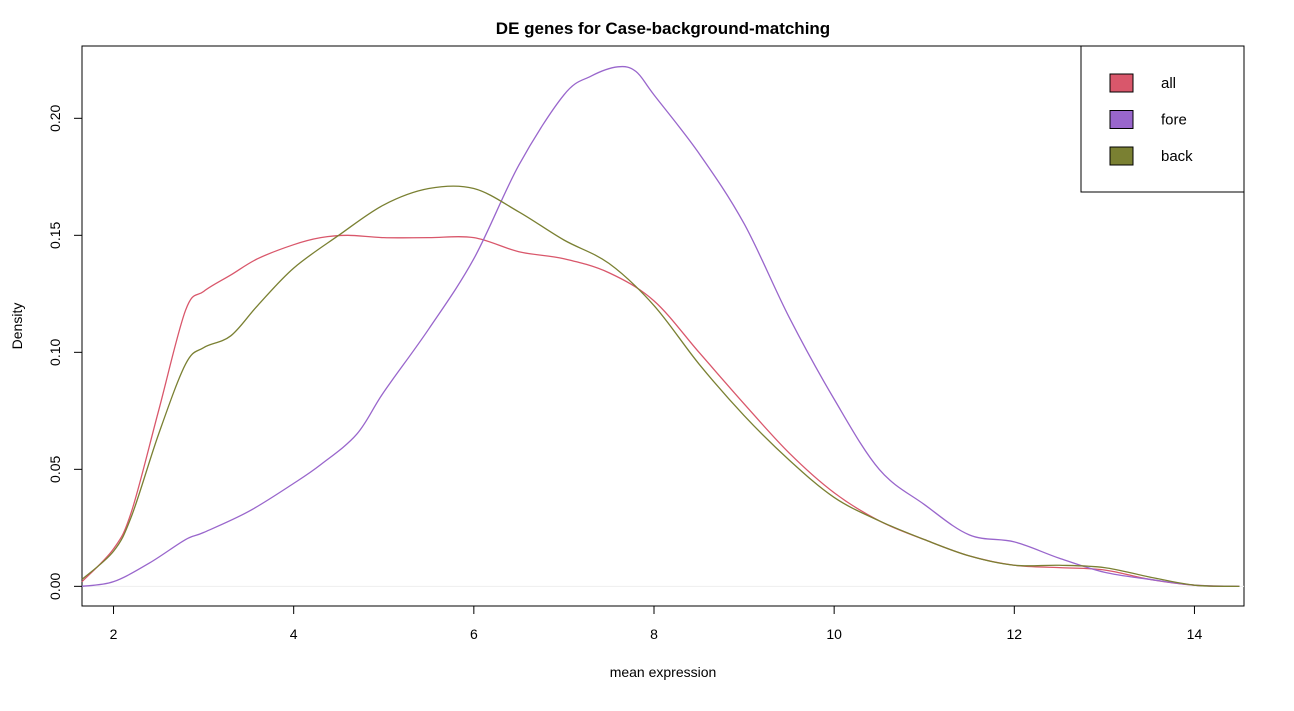 The image size is (1294, 711). I want to click on legend-swatch-fore, so click(1121, 119).